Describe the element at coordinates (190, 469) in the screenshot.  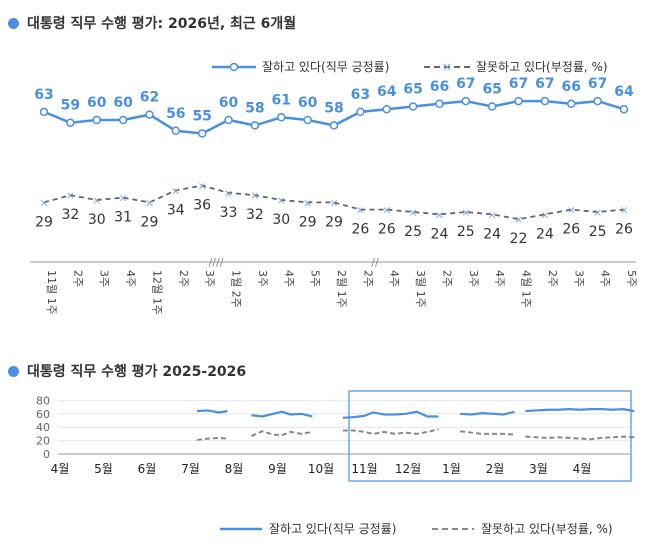
I see `x-tick-label: 7월` at that location.